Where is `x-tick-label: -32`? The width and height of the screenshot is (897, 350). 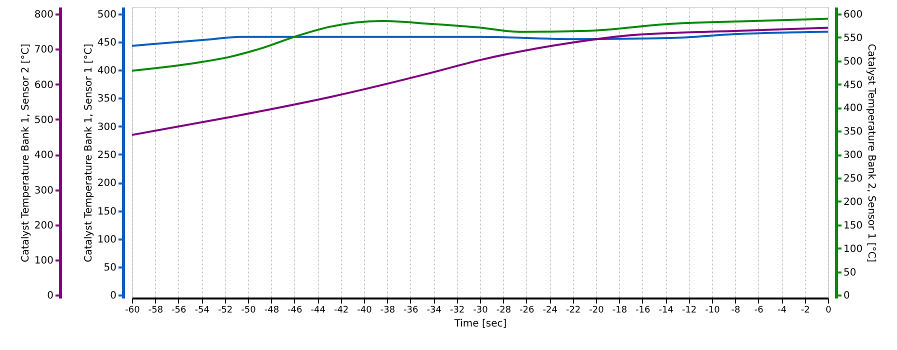 x-tick-label: -32 is located at coordinates (457, 311).